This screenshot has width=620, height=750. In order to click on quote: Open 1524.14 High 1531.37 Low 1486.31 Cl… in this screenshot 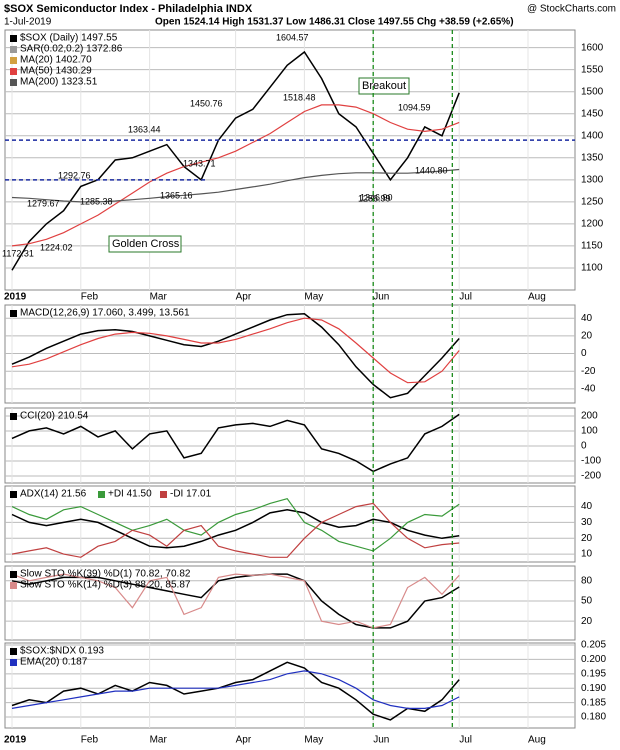, I will do `click(334, 22)`.